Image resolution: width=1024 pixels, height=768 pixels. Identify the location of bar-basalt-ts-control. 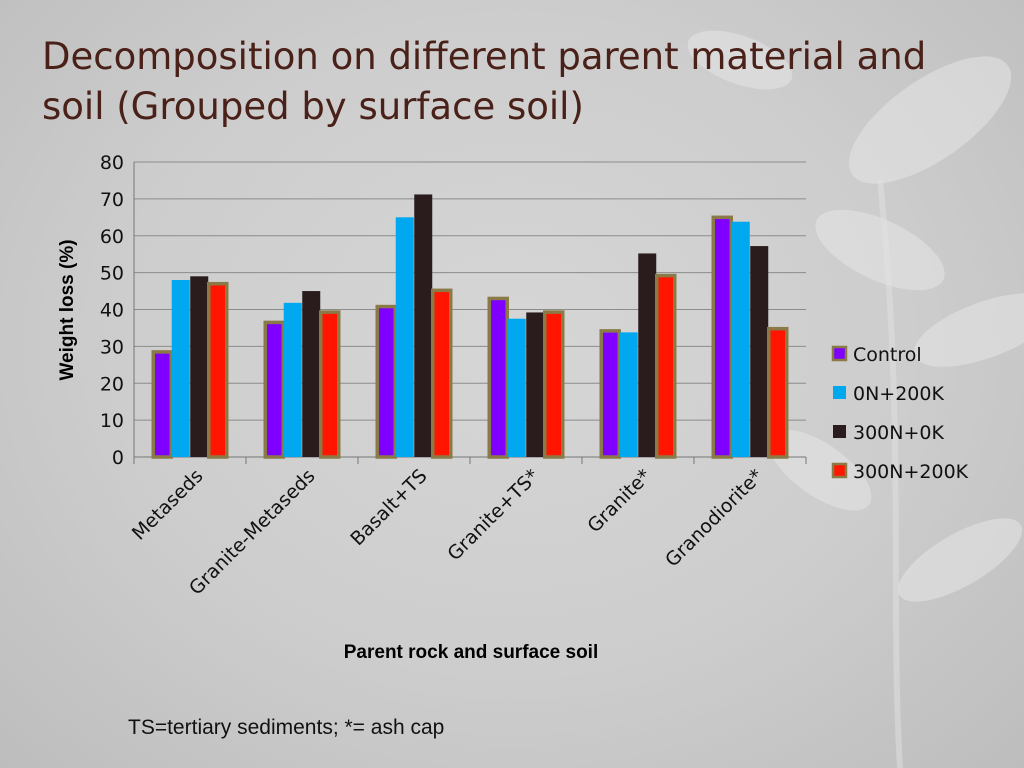
(386, 381).